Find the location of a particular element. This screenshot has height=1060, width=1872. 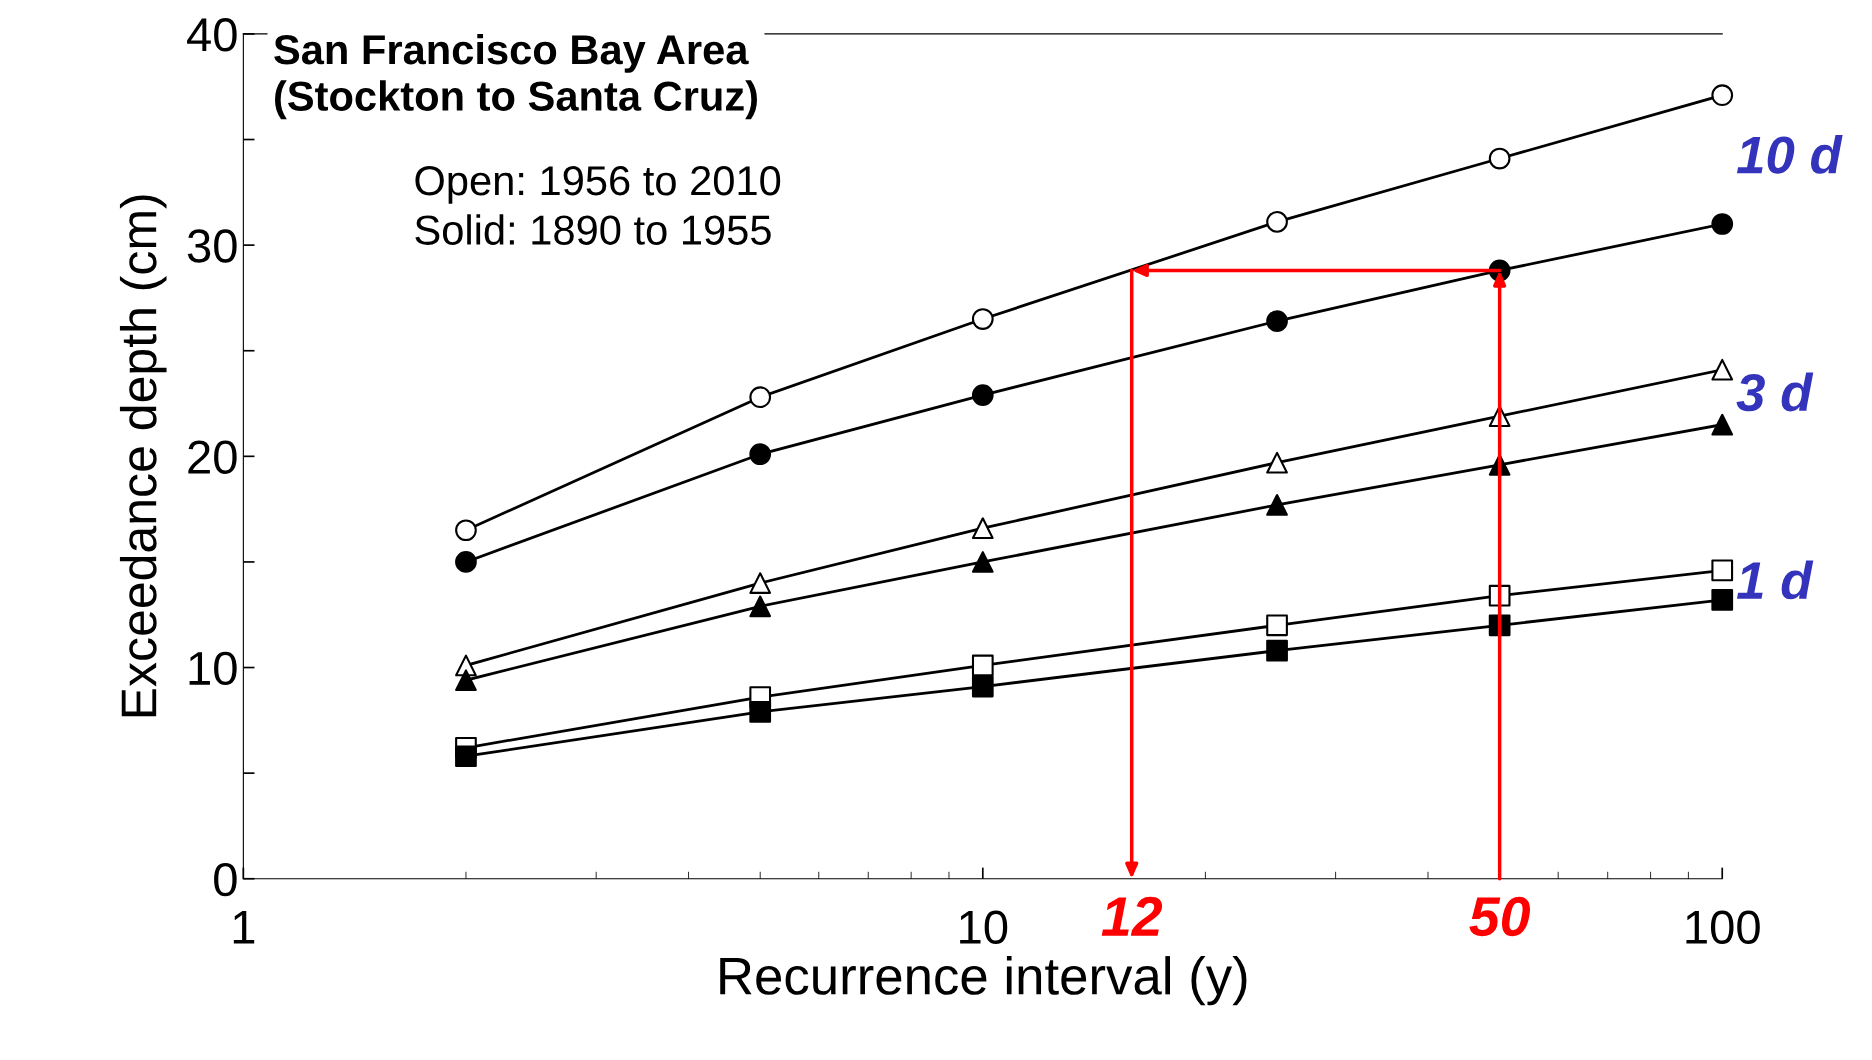

text: 10 d is located at coordinates (1789, 154).